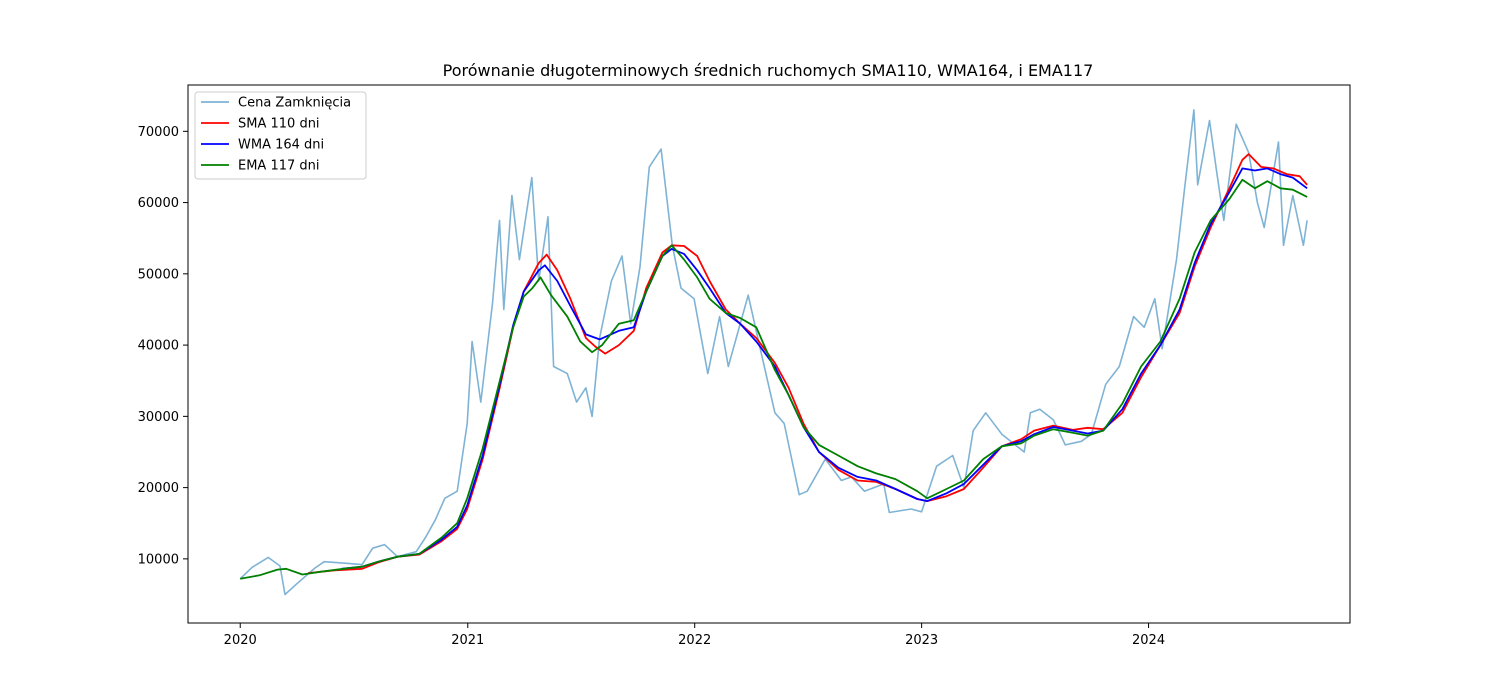 The image size is (1500, 700). What do you see at coordinates (158, 274) in the screenshot?
I see `y-tick-label: 50000` at bounding box center [158, 274].